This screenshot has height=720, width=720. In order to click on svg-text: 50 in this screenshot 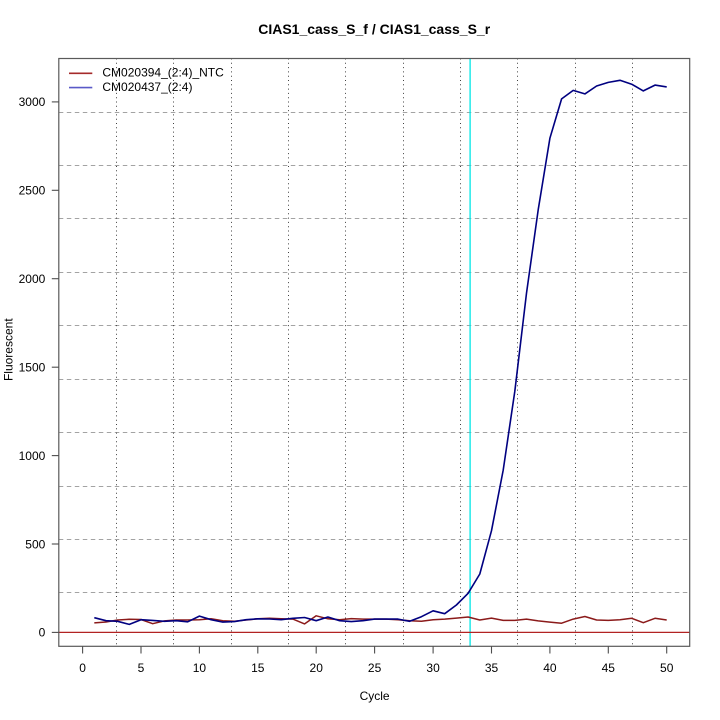, I will do `click(667, 668)`.